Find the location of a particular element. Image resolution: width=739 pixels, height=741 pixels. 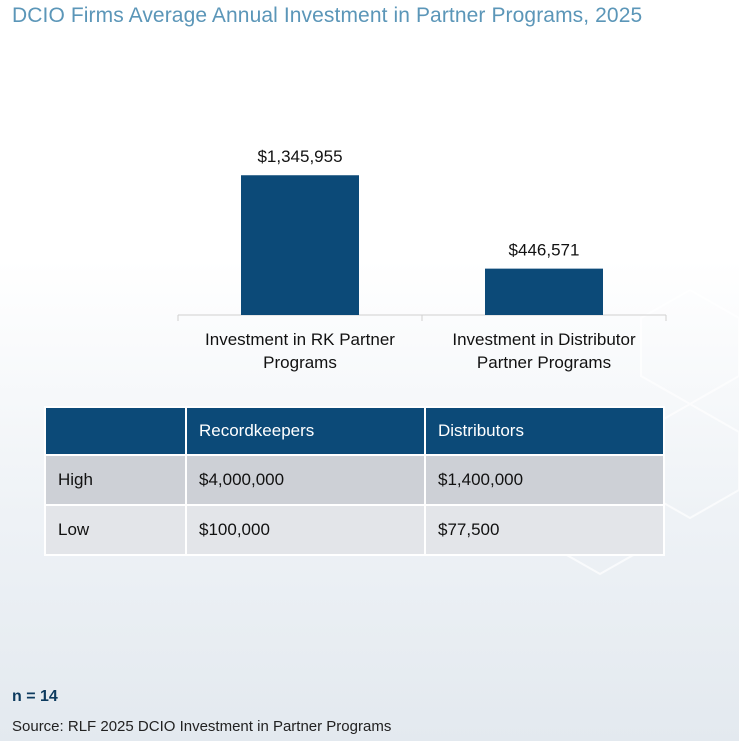

table-cell: $77,500 is located at coordinates (544, 530).